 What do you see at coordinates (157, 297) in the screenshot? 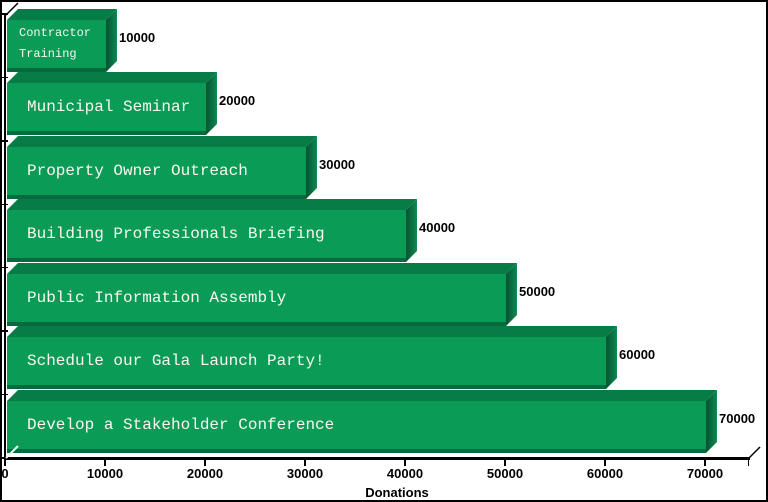
I see `bar-category-label: Public Information Assembly` at bounding box center [157, 297].